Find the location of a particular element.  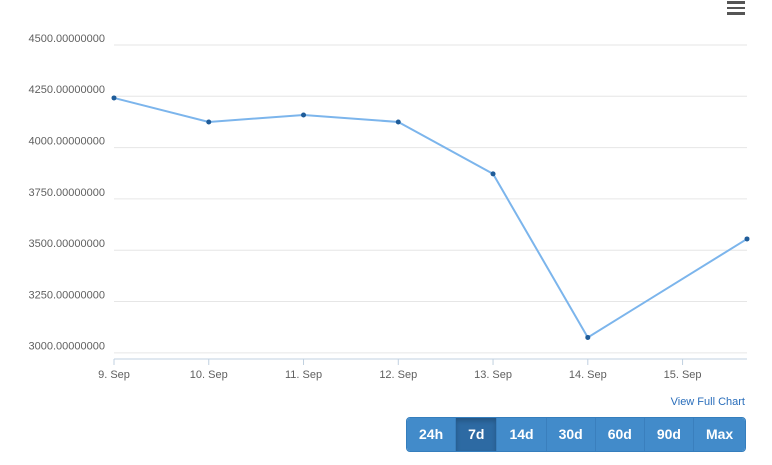

y-tick-label: 4500.00000000 is located at coordinates (67, 39).